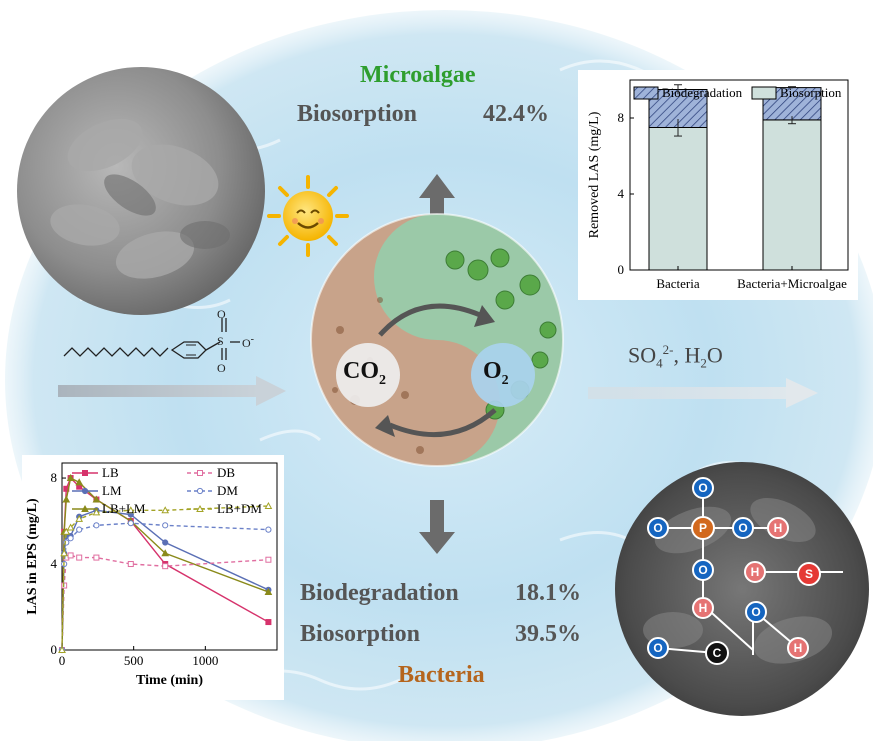  Describe the element at coordinates (248, 342) in the screenshot. I see `molecule-o-minus: O-` at that location.